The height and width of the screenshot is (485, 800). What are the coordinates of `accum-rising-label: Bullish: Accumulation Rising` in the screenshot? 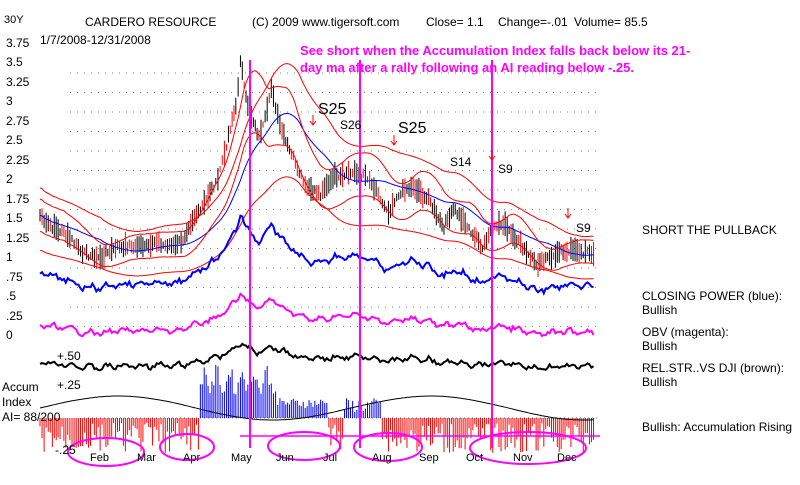 It's located at (717, 427).